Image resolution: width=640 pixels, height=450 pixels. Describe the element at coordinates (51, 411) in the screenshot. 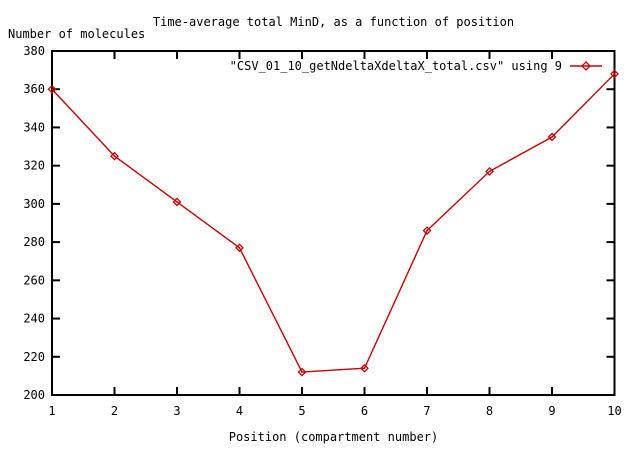

I see `x-tick-label: 1` at that location.